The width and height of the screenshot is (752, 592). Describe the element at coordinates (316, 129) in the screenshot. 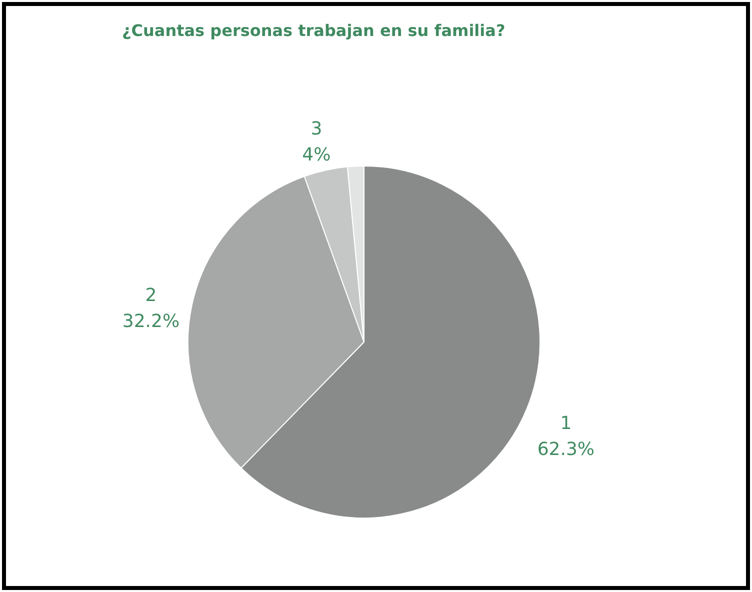

I see `slice-label: 3` at that location.